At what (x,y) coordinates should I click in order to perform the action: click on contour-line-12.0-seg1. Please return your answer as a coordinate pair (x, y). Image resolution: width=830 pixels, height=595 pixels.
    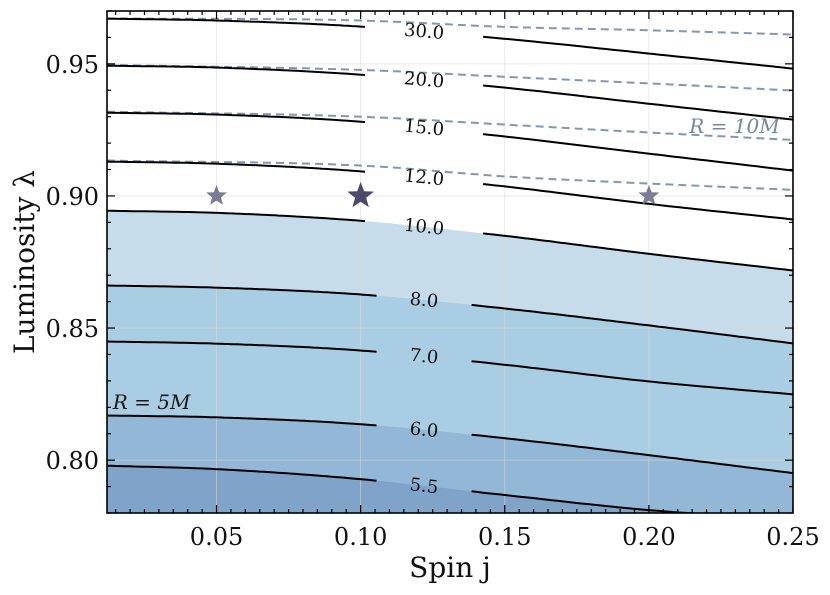
    Looking at the image, I should click on (637, 202).